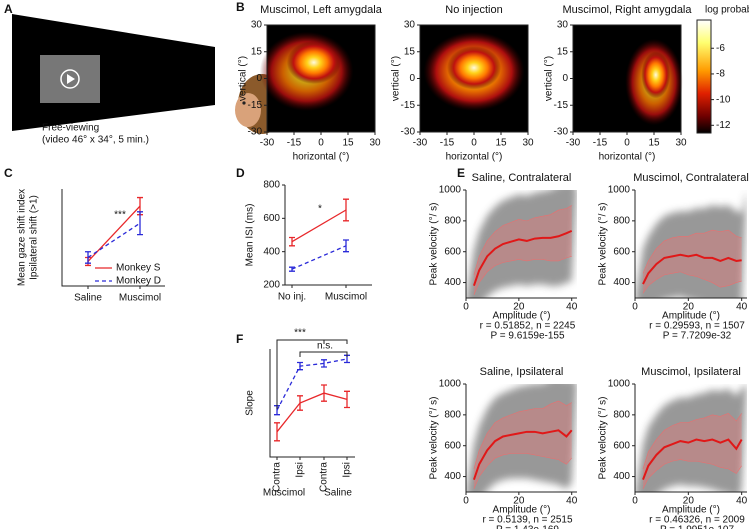  I want to click on chart-title: No injection, so click(473, 10).